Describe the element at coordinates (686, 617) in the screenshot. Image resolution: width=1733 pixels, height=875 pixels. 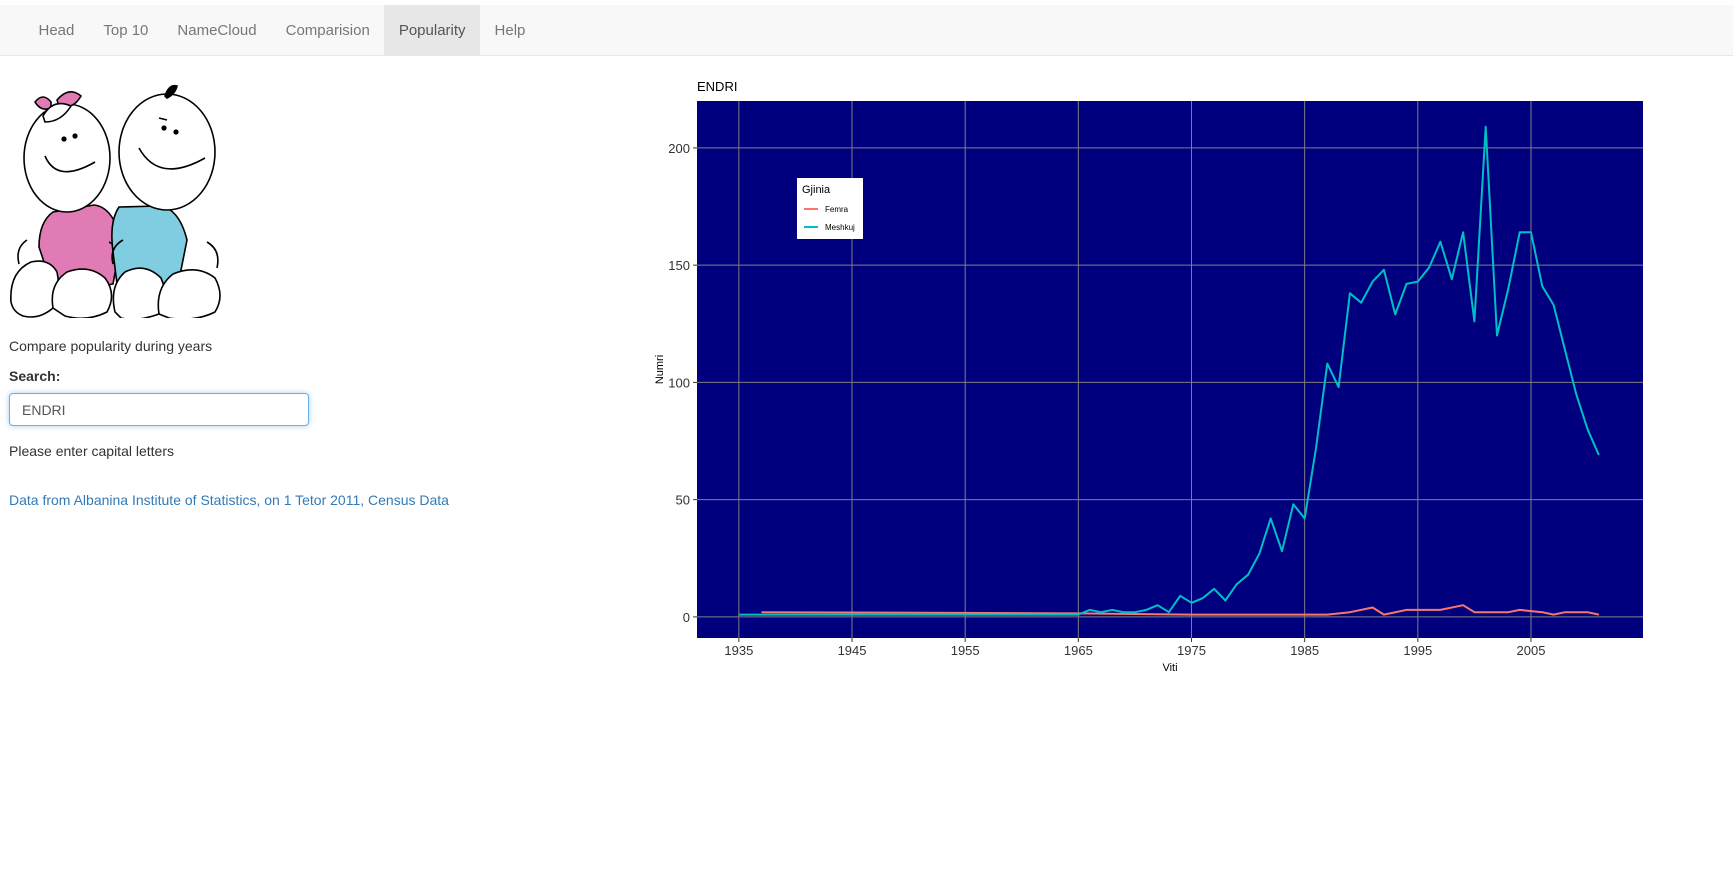
I see `y-tick-label: 0` at that location.